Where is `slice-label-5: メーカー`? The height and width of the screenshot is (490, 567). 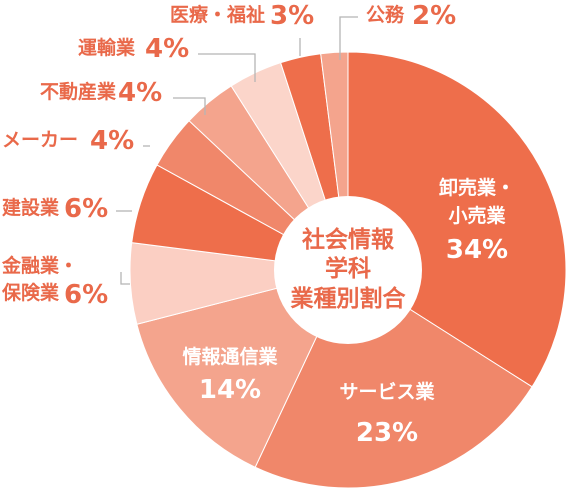 slice-label-5: メーカー is located at coordinates (40, 140).